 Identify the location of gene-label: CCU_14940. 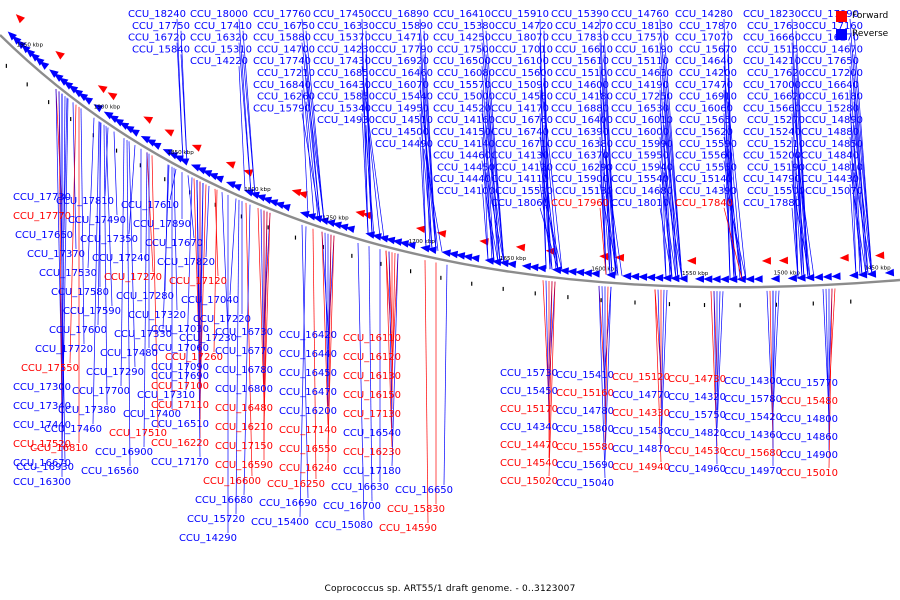
(641, 467).